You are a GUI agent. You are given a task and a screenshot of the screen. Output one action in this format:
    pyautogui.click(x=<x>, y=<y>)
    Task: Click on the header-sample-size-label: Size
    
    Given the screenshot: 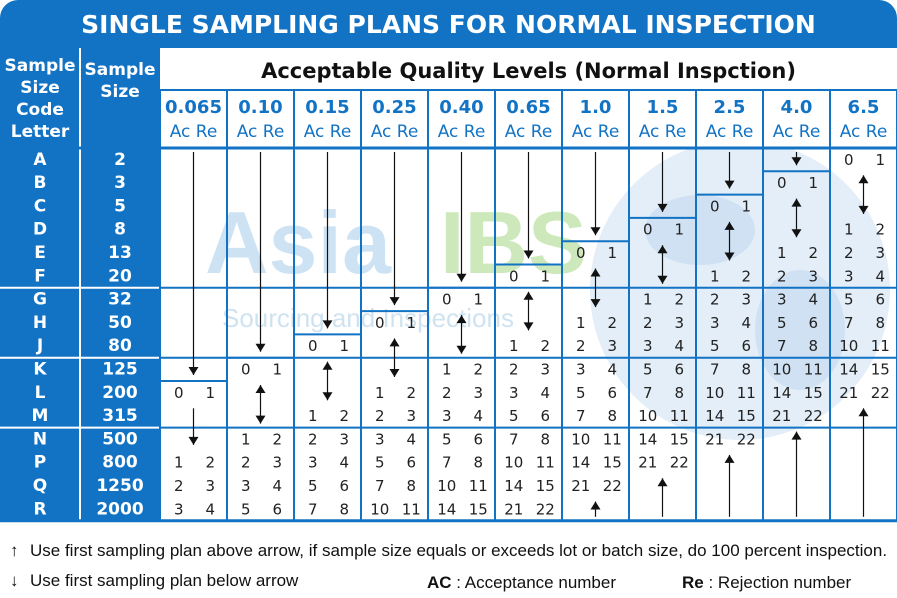 What is the action you would take?
    pyautogui.click(x=120, y=92)
    